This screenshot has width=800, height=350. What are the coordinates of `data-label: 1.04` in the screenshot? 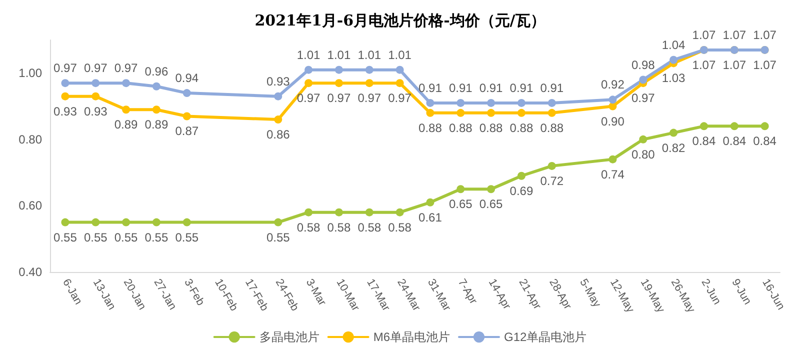 It's located at (674, 45).